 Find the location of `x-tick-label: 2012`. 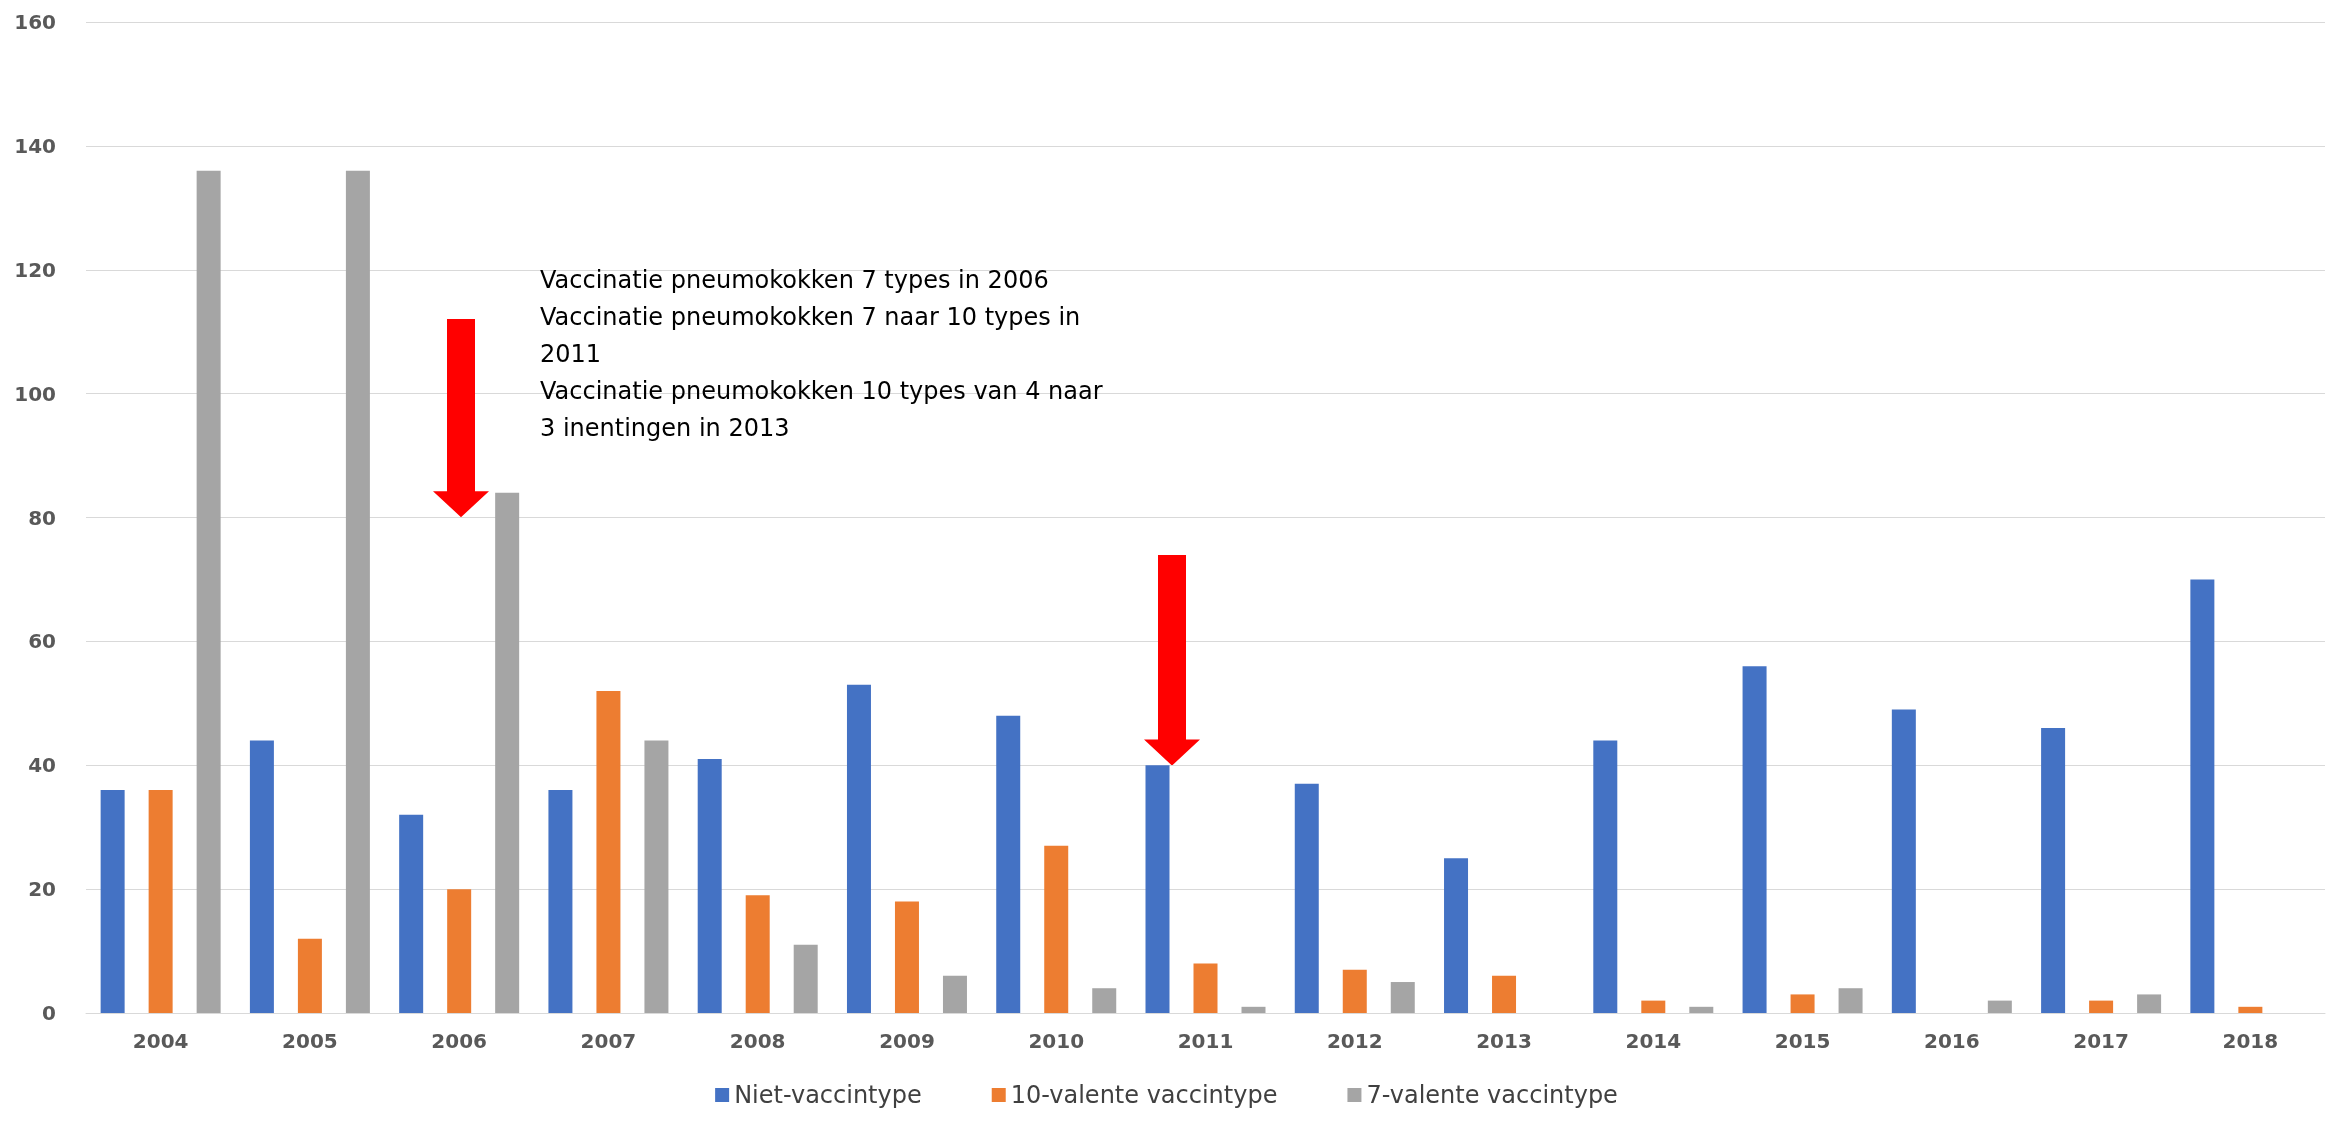

x-tick-label: 2012 is located at coordinates (1354, 1041).